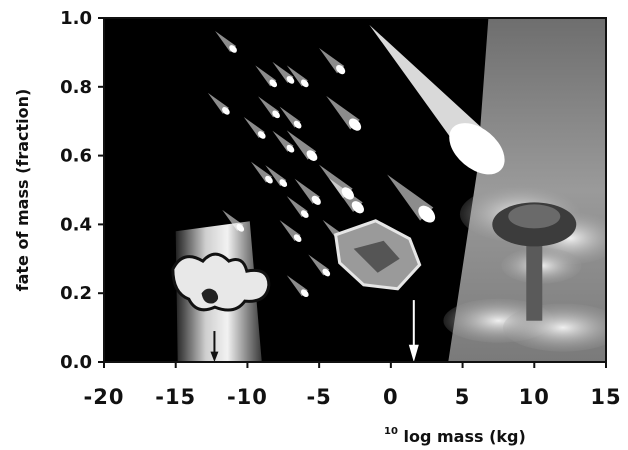 Image resolution: width=628 pixels, height=450 pixels. Describe the element at coordinates (22, 190) in the screenshot. I see `y-axis-label: fate of mass (fraction)` at that location.